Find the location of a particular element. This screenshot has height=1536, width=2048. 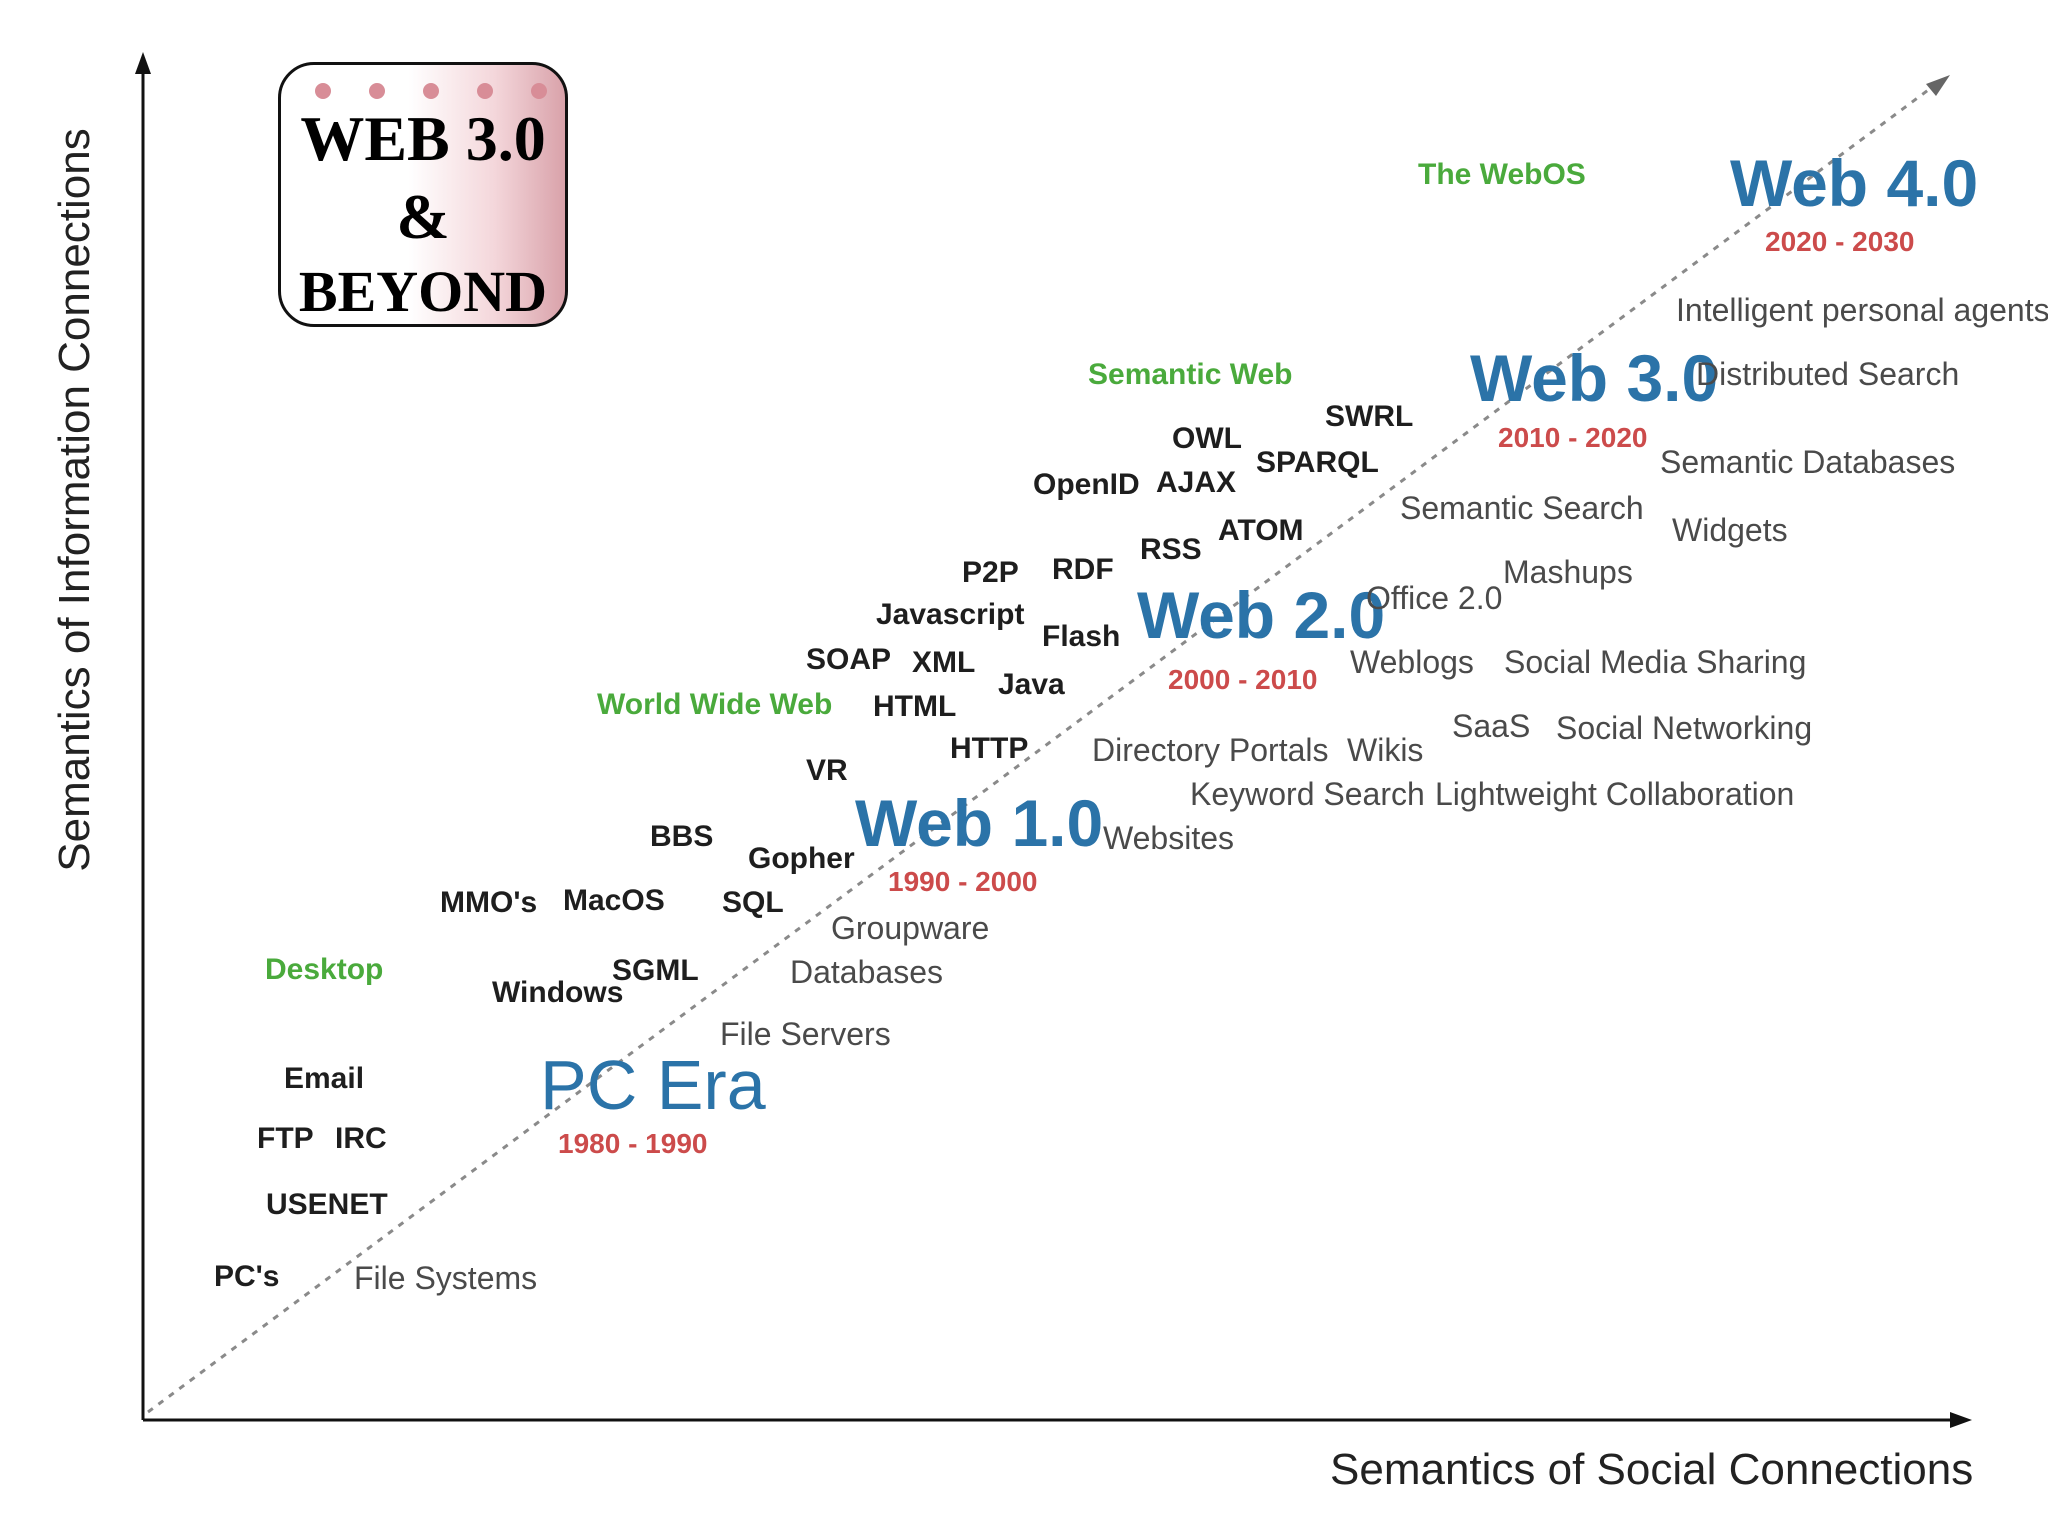

application-label: Social Media Sharing is located at coordinates (1655, 662).